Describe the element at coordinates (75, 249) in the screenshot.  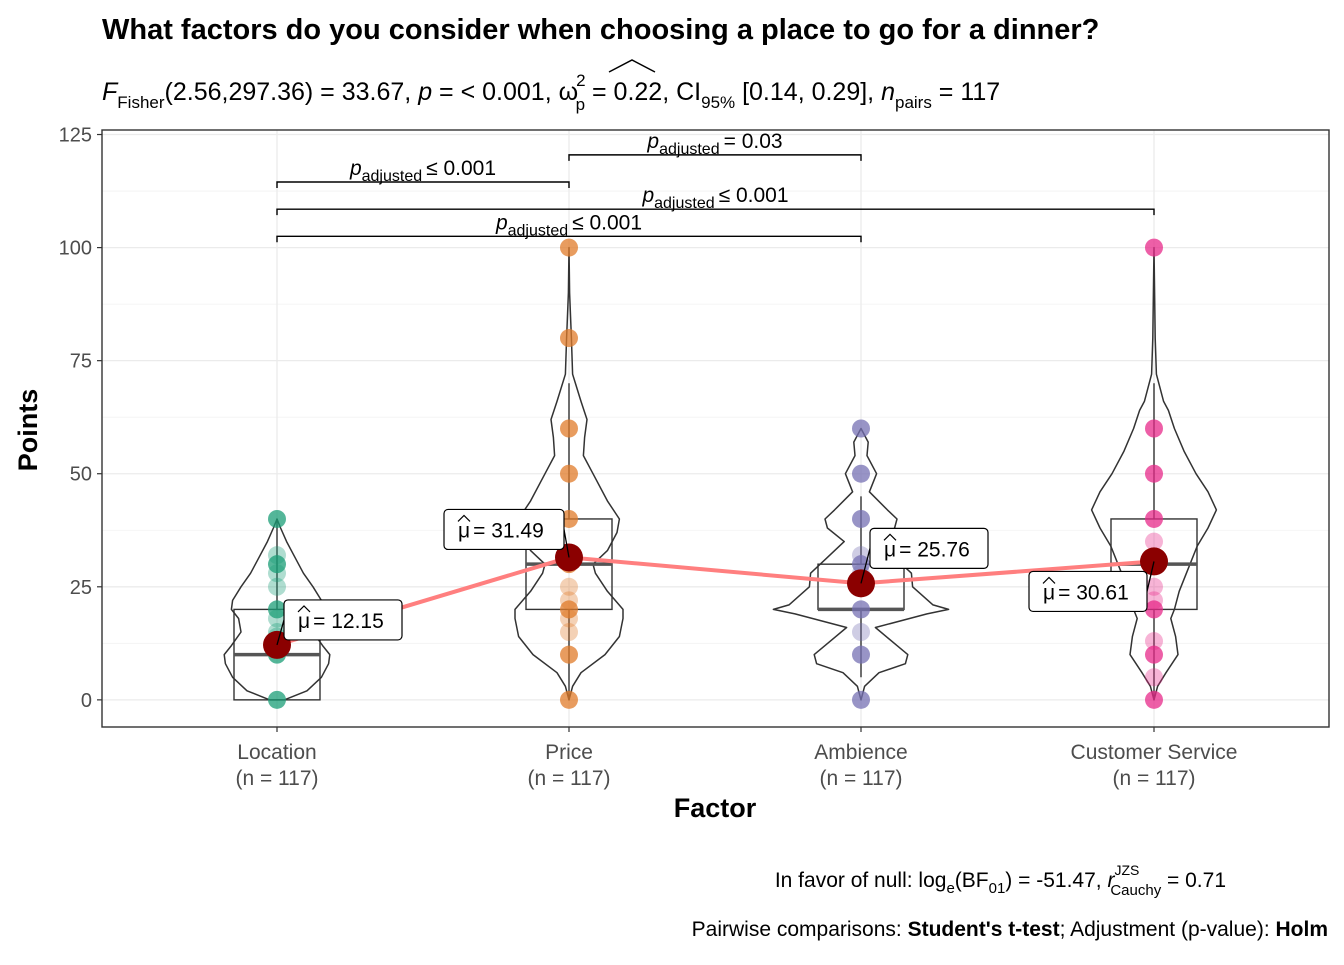
I see `y-tick-label: 100` at that location.